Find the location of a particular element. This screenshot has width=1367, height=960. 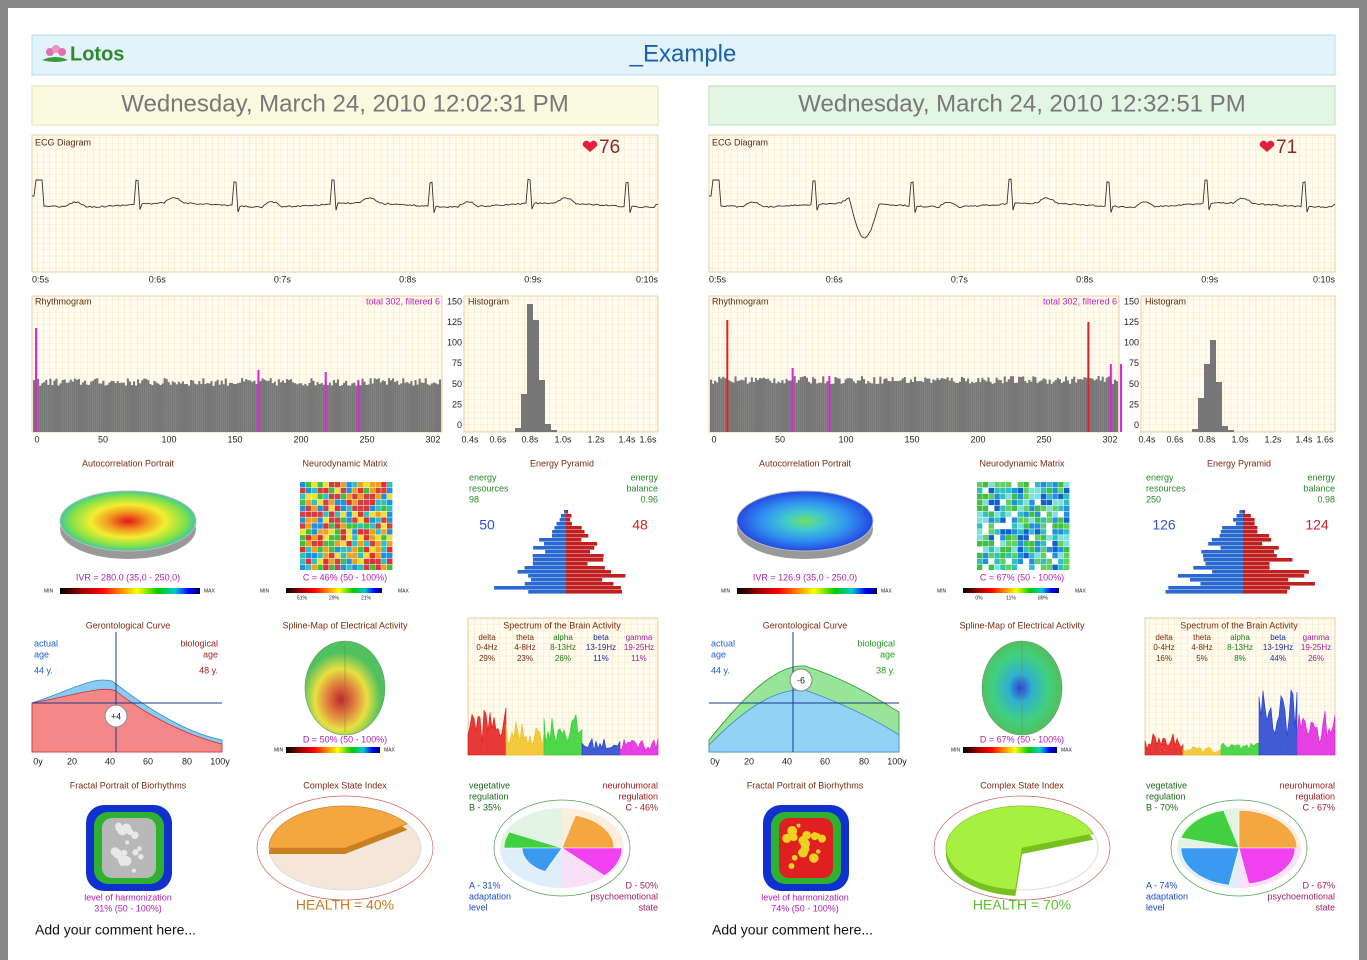

histogram-bar is located at coordinates (1219, 407).